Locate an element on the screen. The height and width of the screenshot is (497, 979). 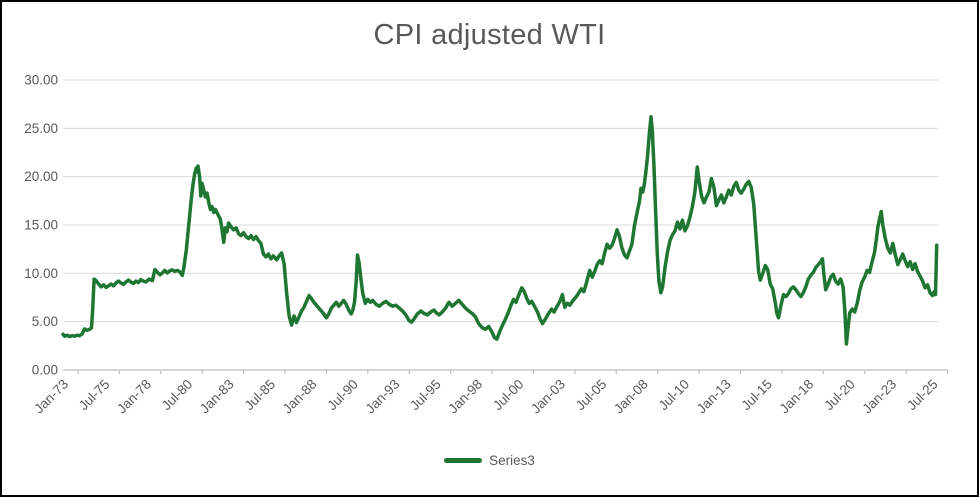
x-tick-label: Jan-03 is located at coordinates (548, 397).